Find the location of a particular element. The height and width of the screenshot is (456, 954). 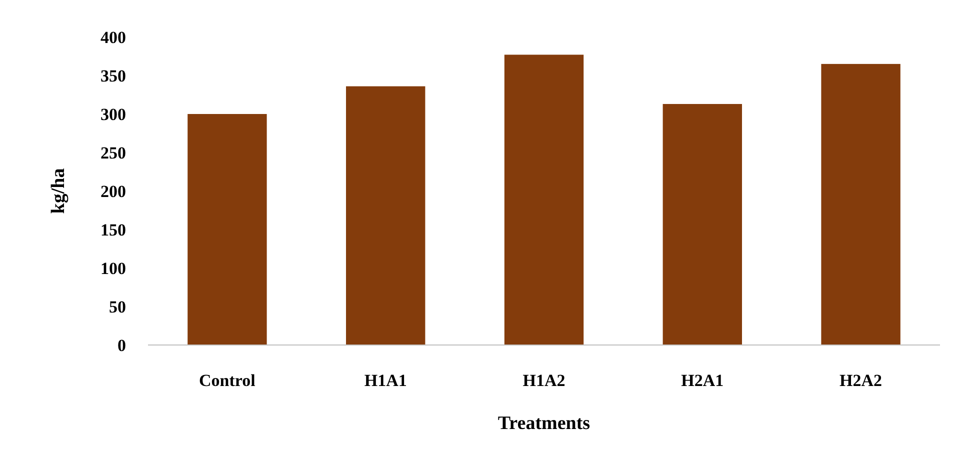

y-tick-label: 150 is located at coordinates (113, 230).